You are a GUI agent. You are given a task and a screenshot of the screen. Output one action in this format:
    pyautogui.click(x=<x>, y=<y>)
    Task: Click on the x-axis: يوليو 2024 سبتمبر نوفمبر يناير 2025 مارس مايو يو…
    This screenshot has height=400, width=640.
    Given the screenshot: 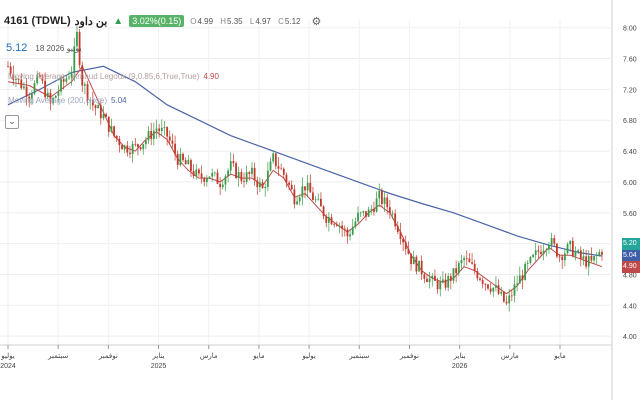 What is the action you would take?
    pyautogui.click(x=306, y=357)
    